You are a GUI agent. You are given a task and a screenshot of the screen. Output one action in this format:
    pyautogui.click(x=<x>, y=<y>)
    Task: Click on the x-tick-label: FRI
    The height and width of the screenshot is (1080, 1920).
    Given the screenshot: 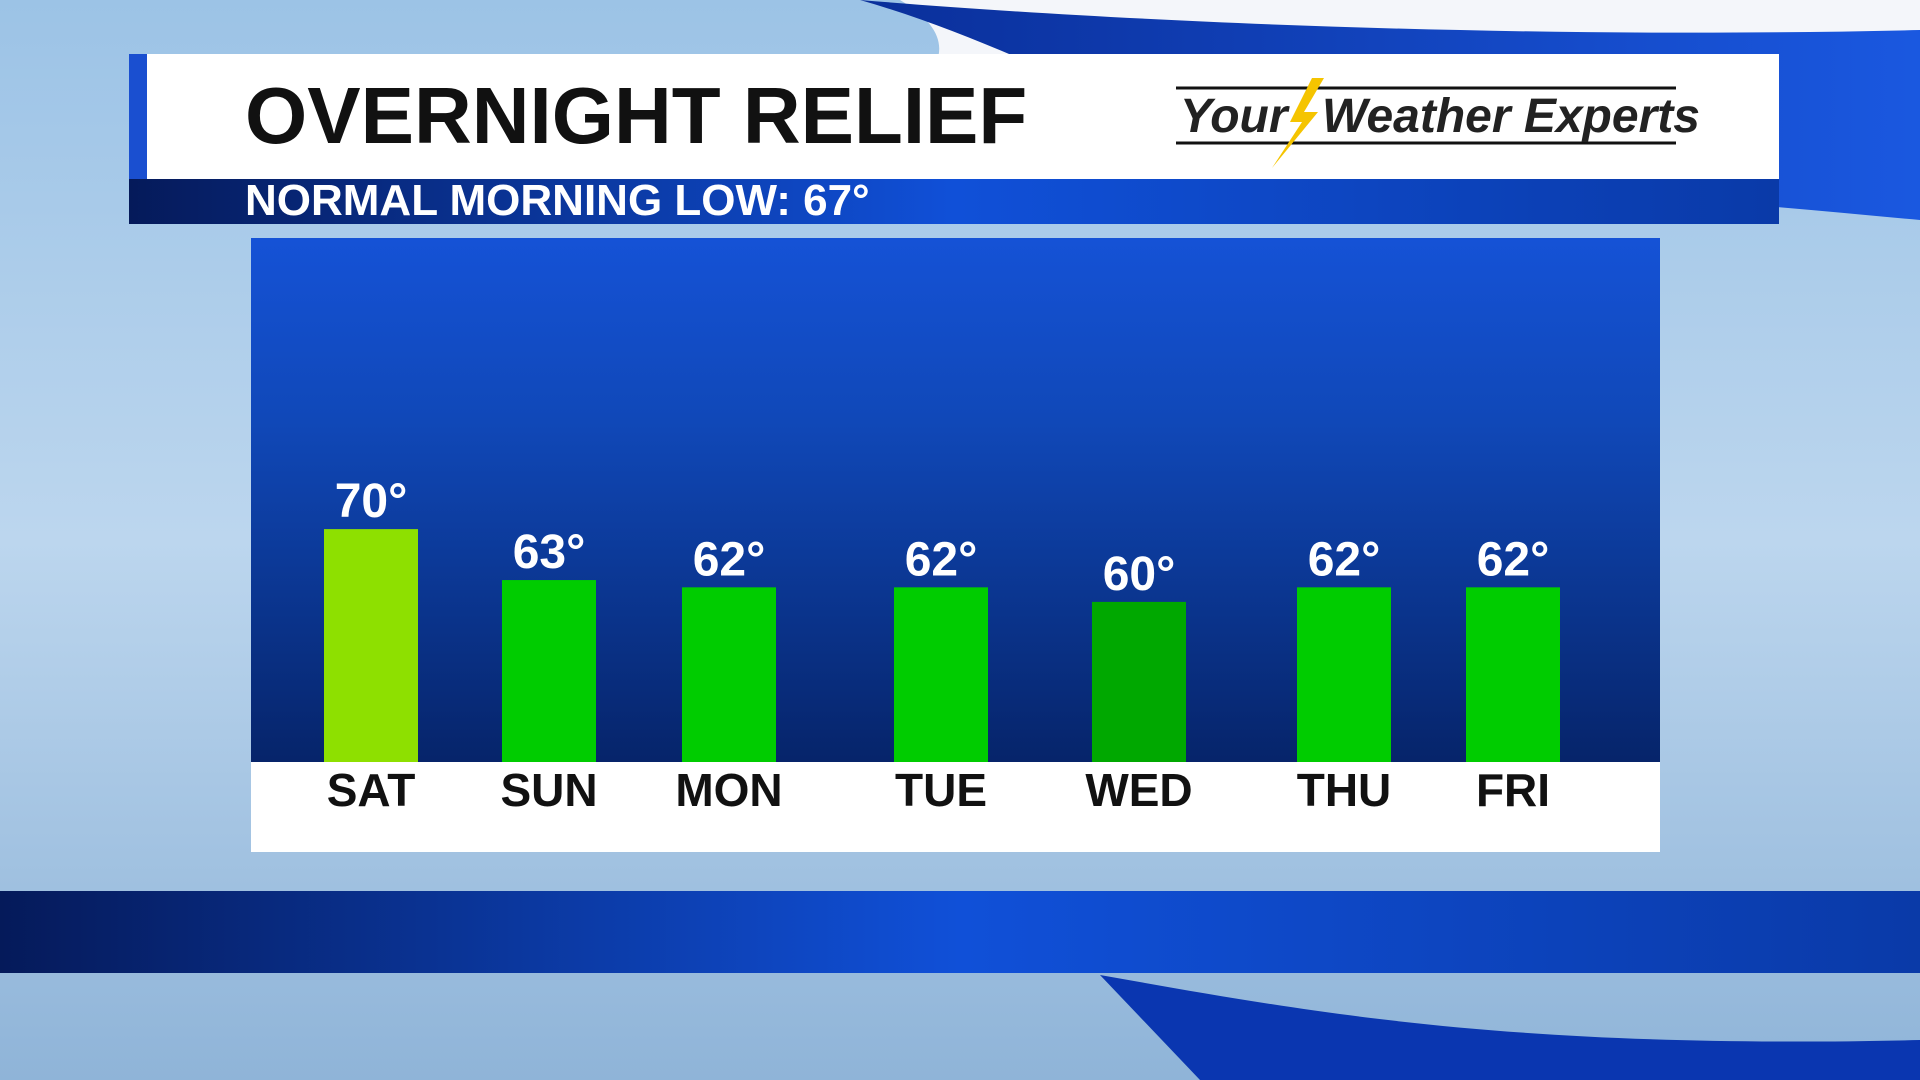 What is the action you would take?
    pyautogui.click(x=1513, y=790)
    